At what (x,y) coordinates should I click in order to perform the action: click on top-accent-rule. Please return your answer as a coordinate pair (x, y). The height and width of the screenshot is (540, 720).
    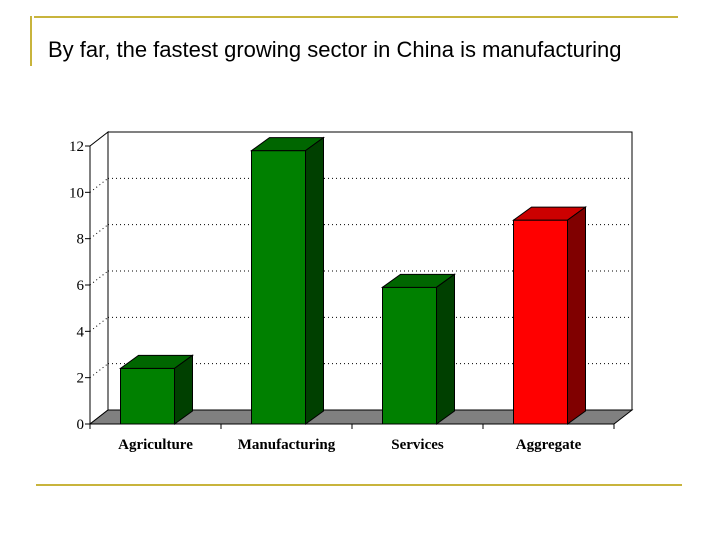
    Looking at the image, I should click on (356, 17).